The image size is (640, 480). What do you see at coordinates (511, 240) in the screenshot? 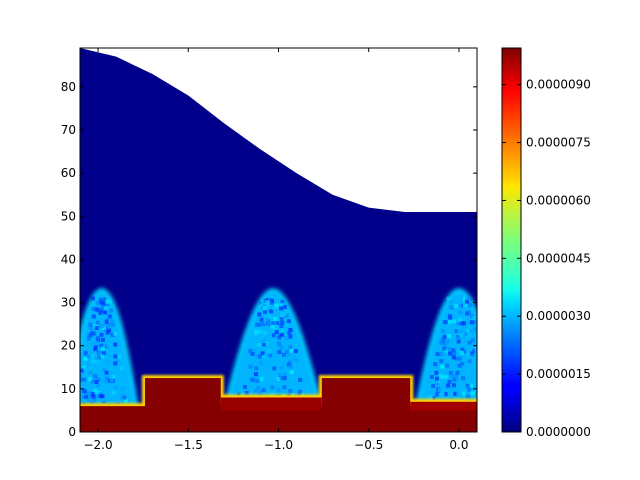
I see `colorbar-gradient` at bounding box center [511, 240].